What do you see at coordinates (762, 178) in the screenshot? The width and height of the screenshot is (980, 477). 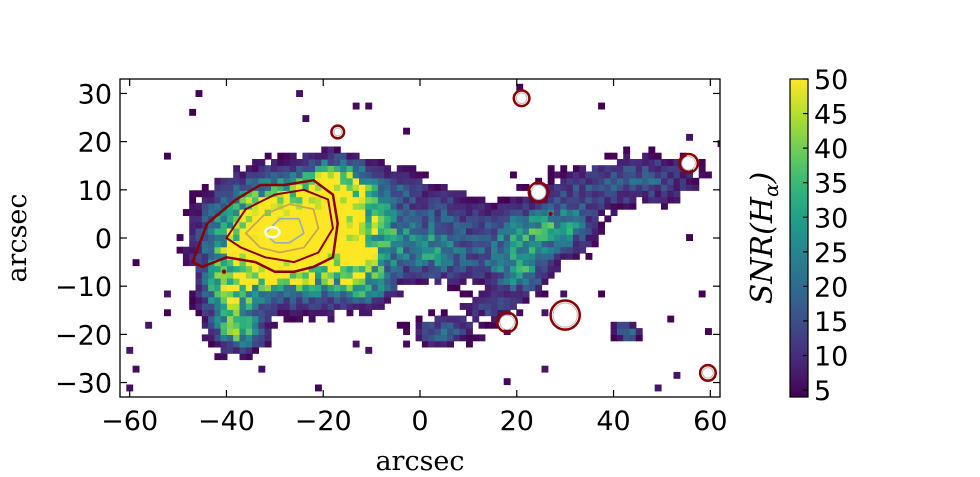 I see `colorbar-label-close: )` at bounding box center [762, 178].